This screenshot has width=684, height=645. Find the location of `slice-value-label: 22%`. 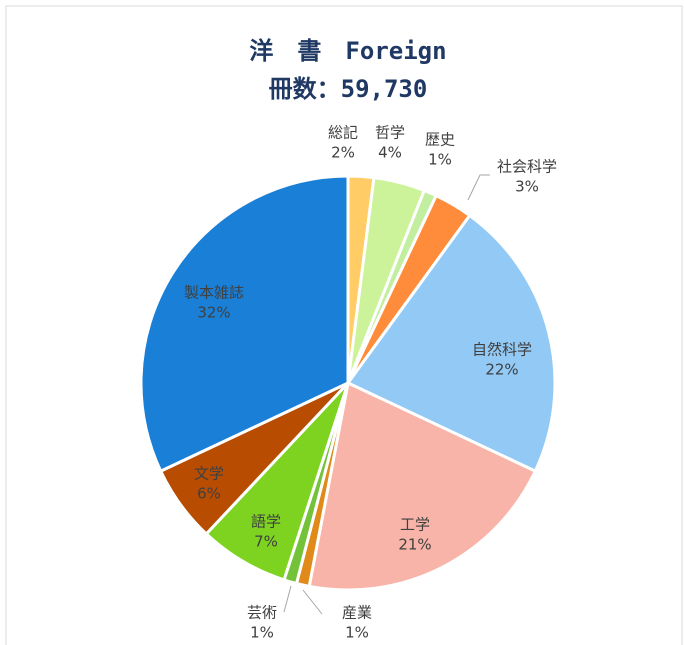

slice-value-label: 22% is located at coordinates (501, 370).